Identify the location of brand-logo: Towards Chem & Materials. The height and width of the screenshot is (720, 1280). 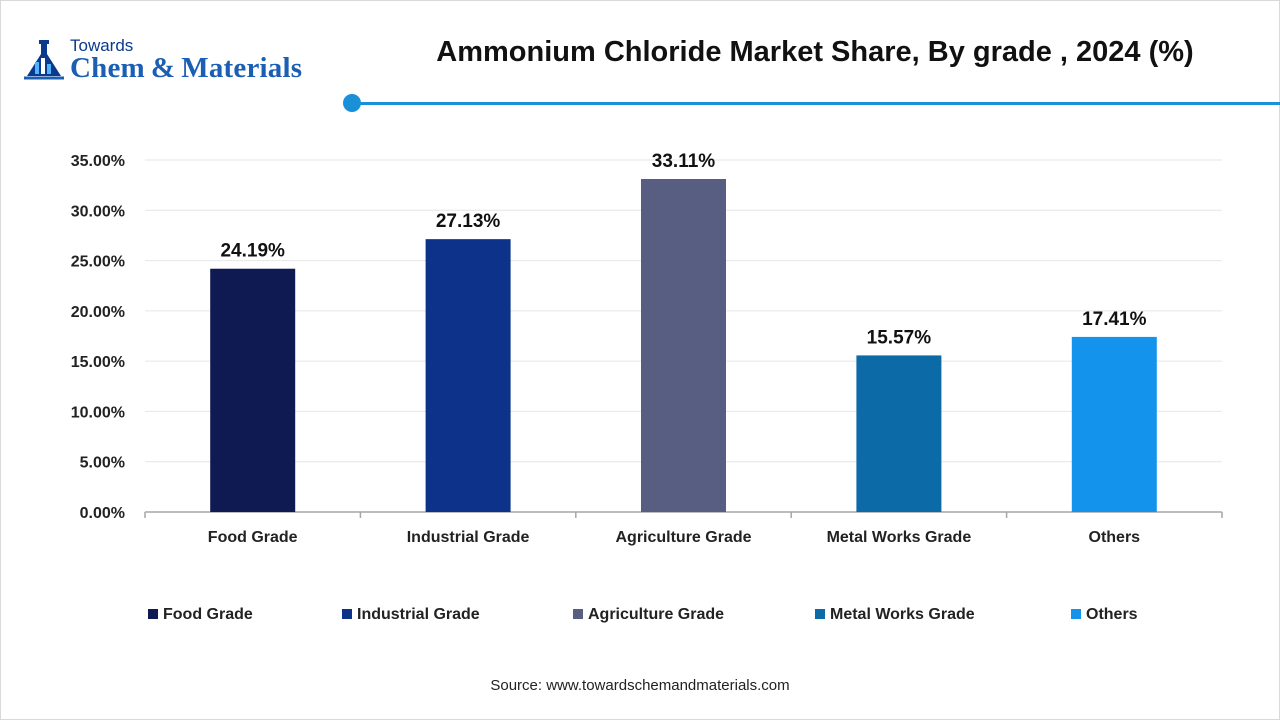
(182, 60).